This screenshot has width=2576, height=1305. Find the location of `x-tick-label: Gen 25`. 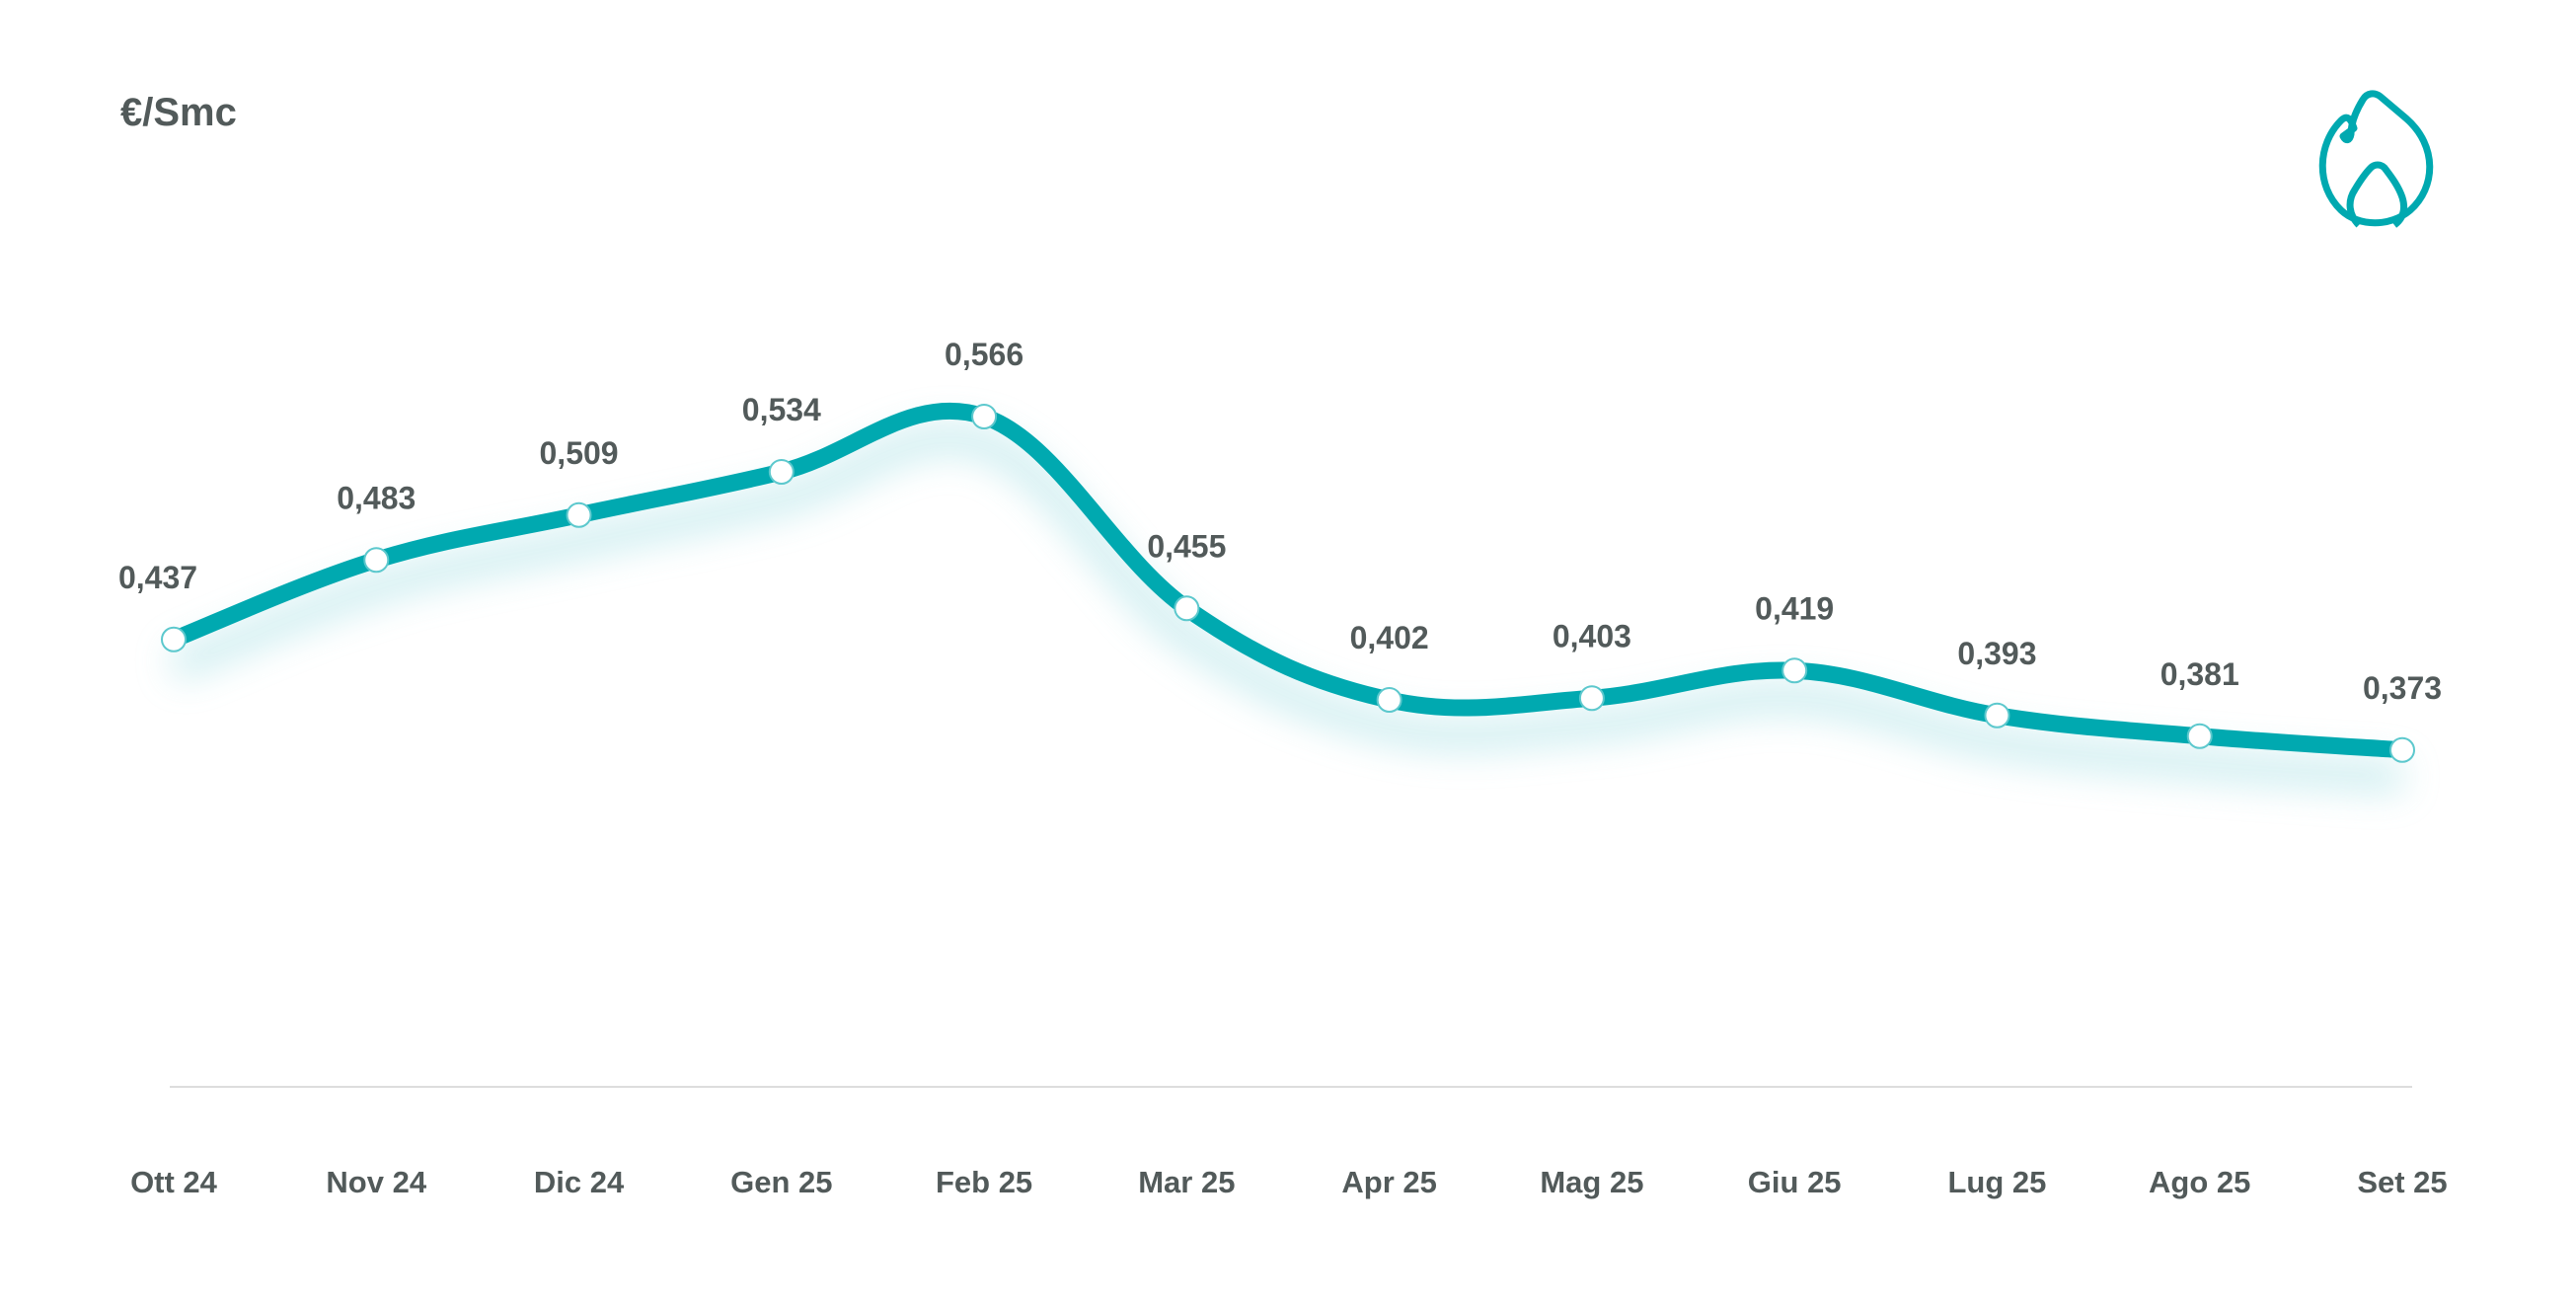

x-tick-label: Gen 25 is located at coordinates (781, 1182).